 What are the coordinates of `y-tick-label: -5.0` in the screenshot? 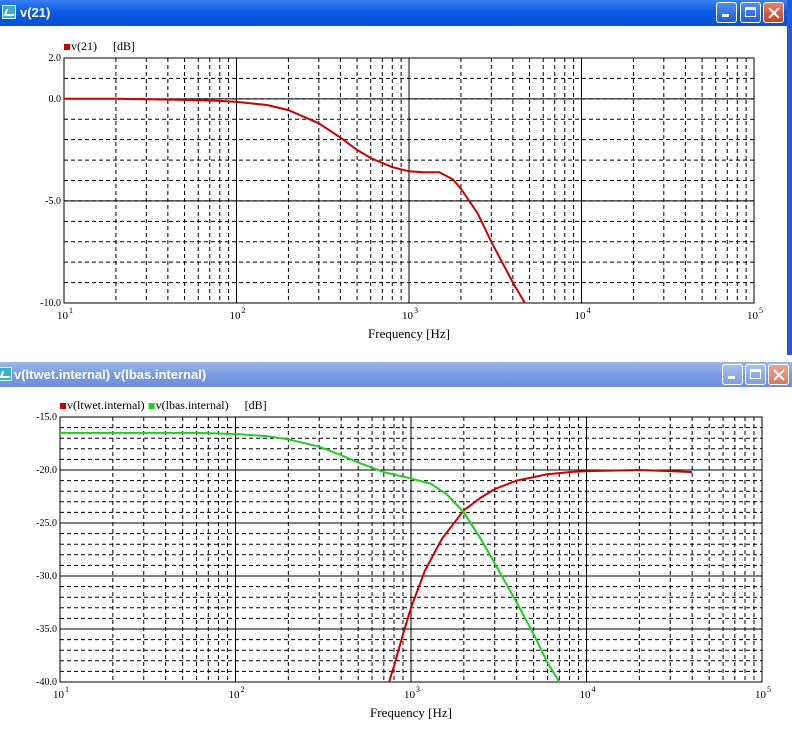 It's located at (53, 201).